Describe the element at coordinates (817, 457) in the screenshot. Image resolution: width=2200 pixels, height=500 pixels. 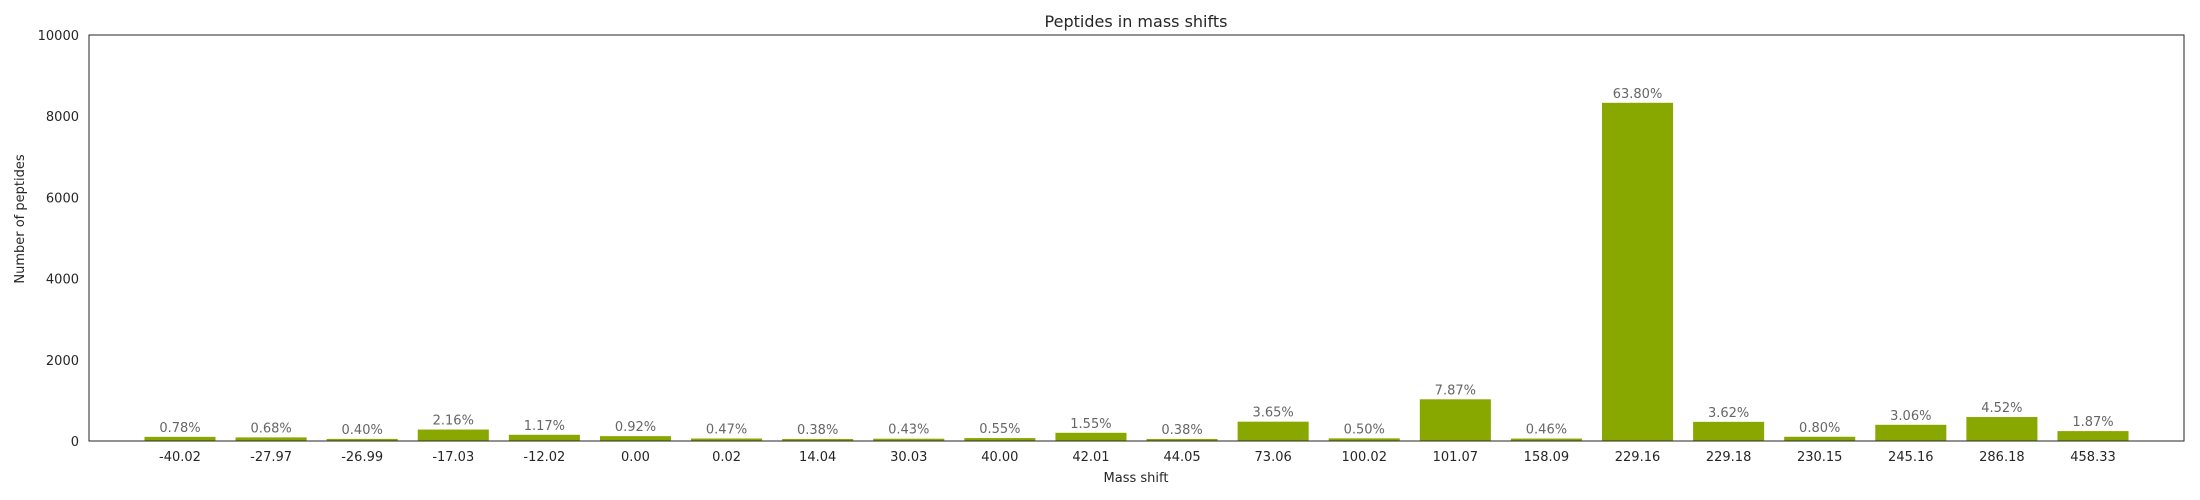
I see `x-tick-label: 14.04` at that location.